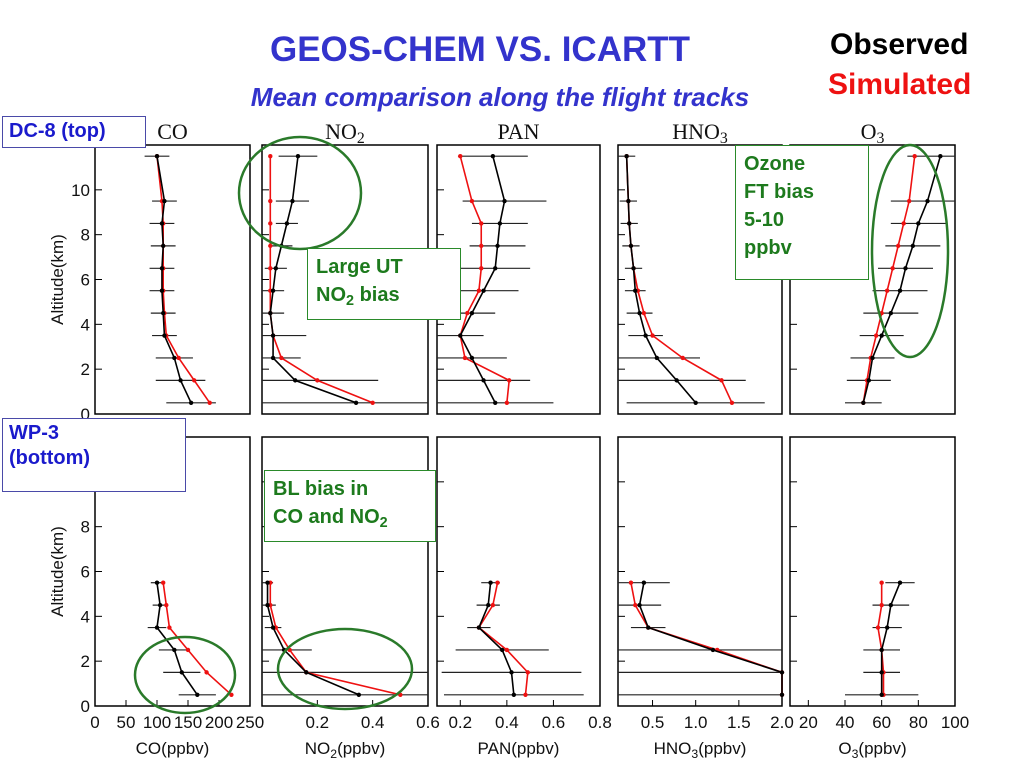  What do you see at coordinates (910, 251) in the screenshot?
I see `ozone-ft-highlight` at bounding box center [910, 251].